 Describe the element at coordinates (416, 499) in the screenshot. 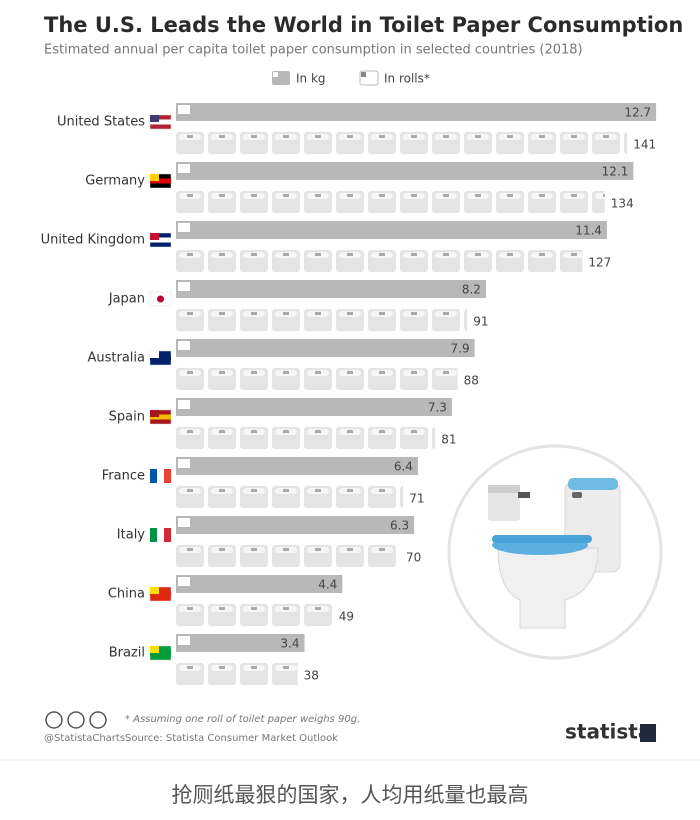

I see `rolls-value-label: 71` at that location.